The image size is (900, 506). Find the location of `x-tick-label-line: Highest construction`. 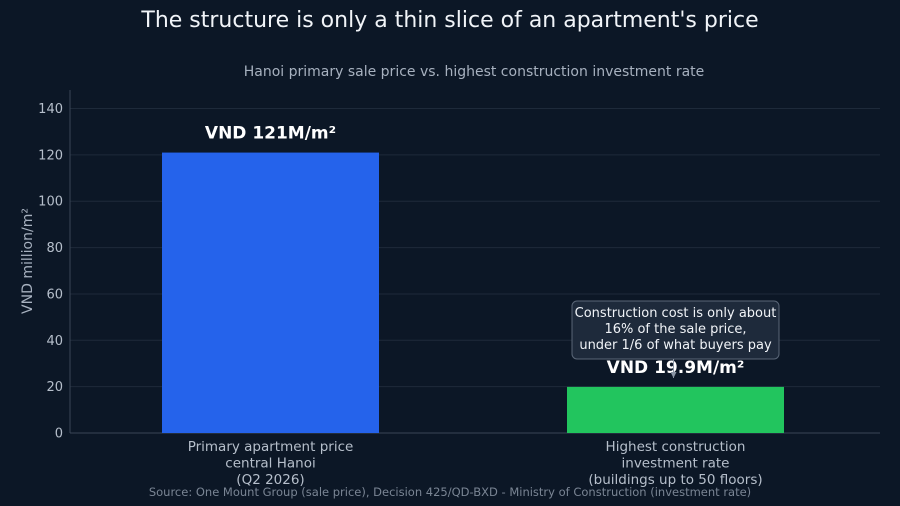

x-tick-label-line: Highest construction is located at coordinates (676, 447).